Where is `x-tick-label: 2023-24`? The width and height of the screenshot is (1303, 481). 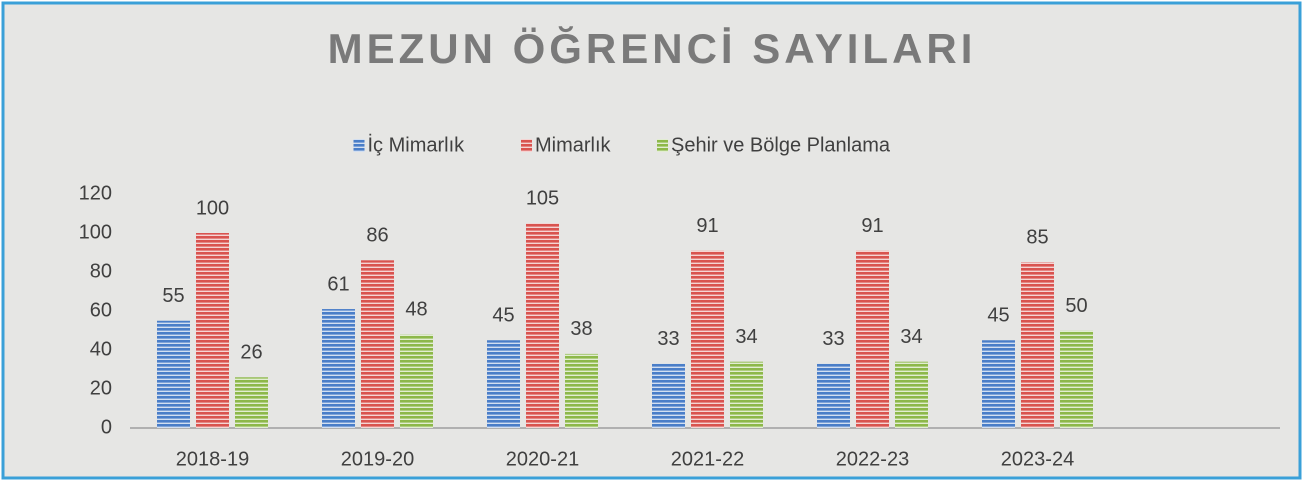 x-tick-label: 2023-24 is located at coordinates (1037, 459).